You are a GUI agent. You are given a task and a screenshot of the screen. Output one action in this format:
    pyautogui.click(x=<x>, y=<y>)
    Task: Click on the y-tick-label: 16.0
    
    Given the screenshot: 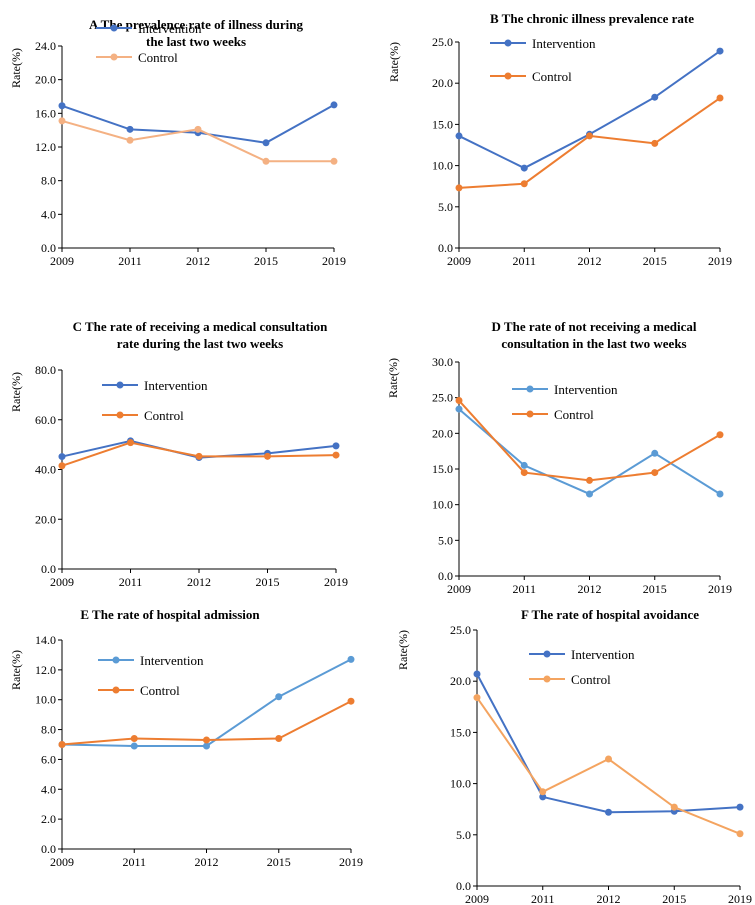 What is the action you would take?
    pyautogui.click(x=45, y=113)
    